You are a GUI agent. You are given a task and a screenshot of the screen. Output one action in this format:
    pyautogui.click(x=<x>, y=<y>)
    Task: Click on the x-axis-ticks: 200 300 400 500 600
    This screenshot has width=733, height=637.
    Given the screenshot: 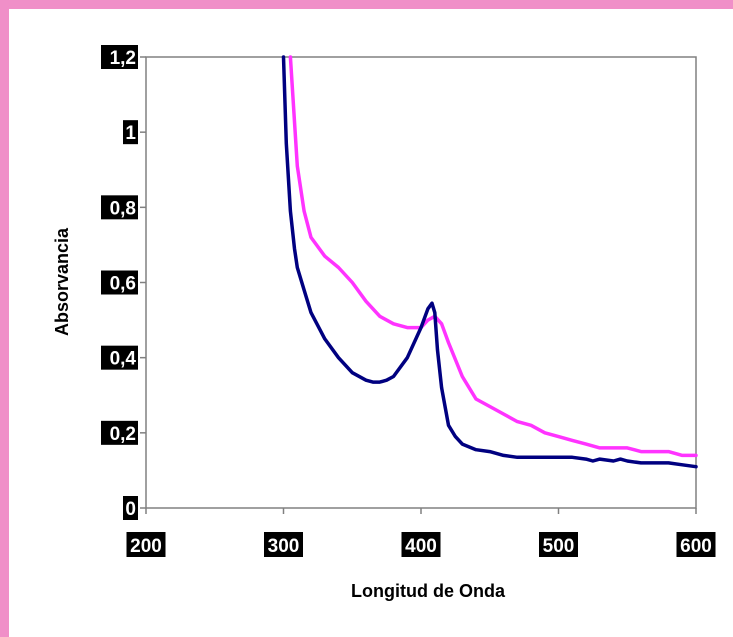 What is the action you would take?
    pyautogui.click(x=421, y=532)
    